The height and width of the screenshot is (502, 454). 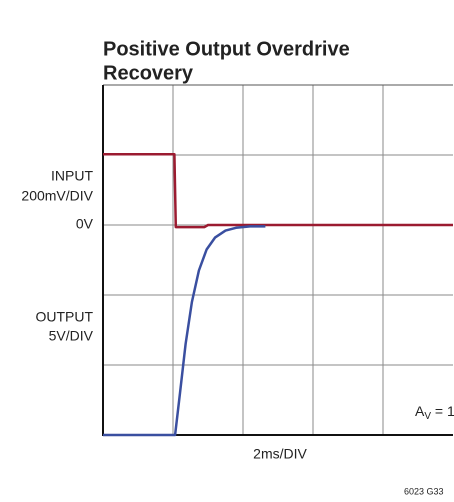 I want to click on zero-label: 0V, so click(x=85, y=224).